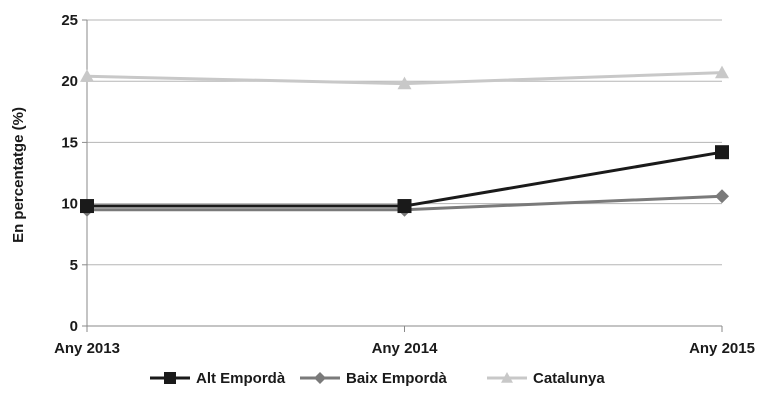 The width and height of the screenshot is (761, 398). Describe the element at coordinates (569, 378) in the screenshot. I see `legend-label: Catalunya` at that location.